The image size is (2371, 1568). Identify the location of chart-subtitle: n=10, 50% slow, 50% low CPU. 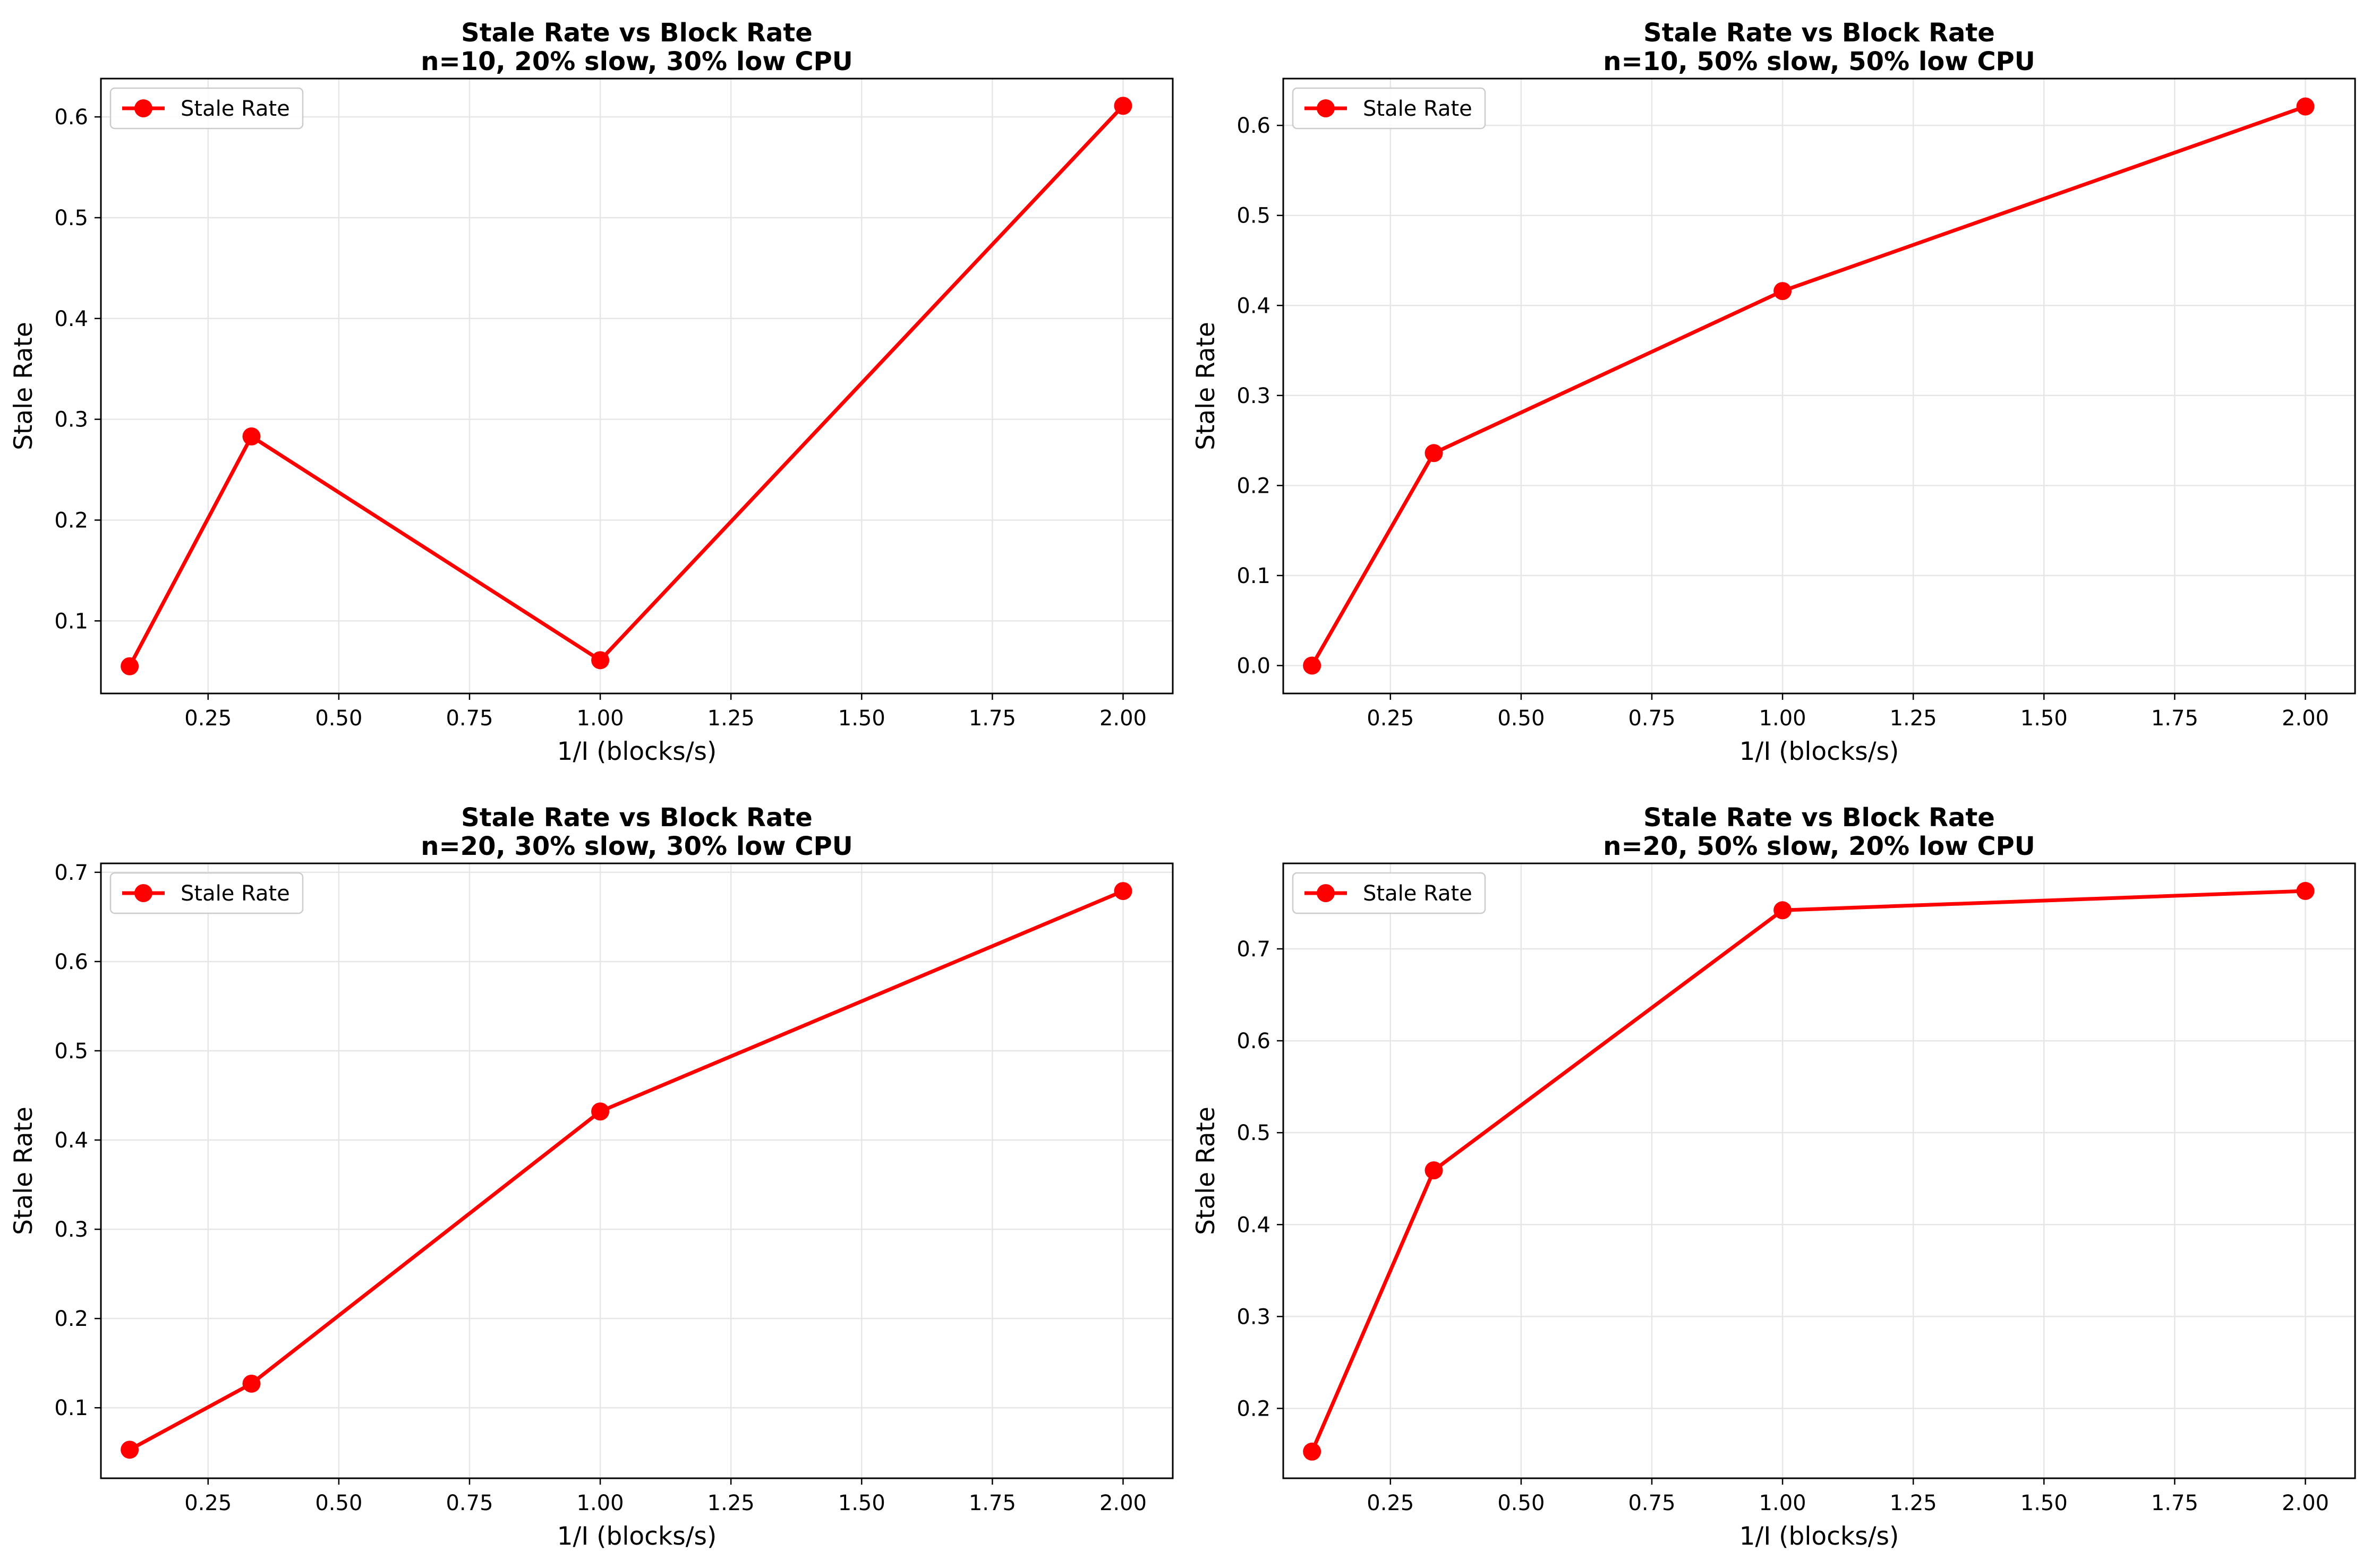
(1819, 61).